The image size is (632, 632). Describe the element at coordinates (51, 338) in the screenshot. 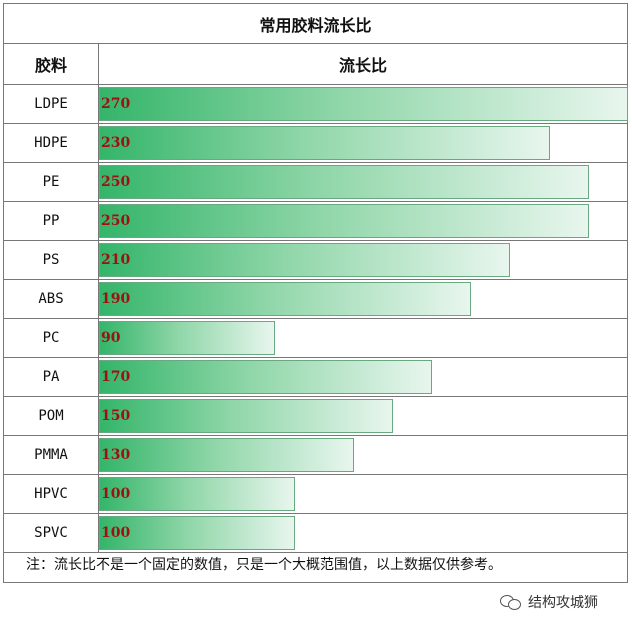

I see `category-label: PC` at that location.